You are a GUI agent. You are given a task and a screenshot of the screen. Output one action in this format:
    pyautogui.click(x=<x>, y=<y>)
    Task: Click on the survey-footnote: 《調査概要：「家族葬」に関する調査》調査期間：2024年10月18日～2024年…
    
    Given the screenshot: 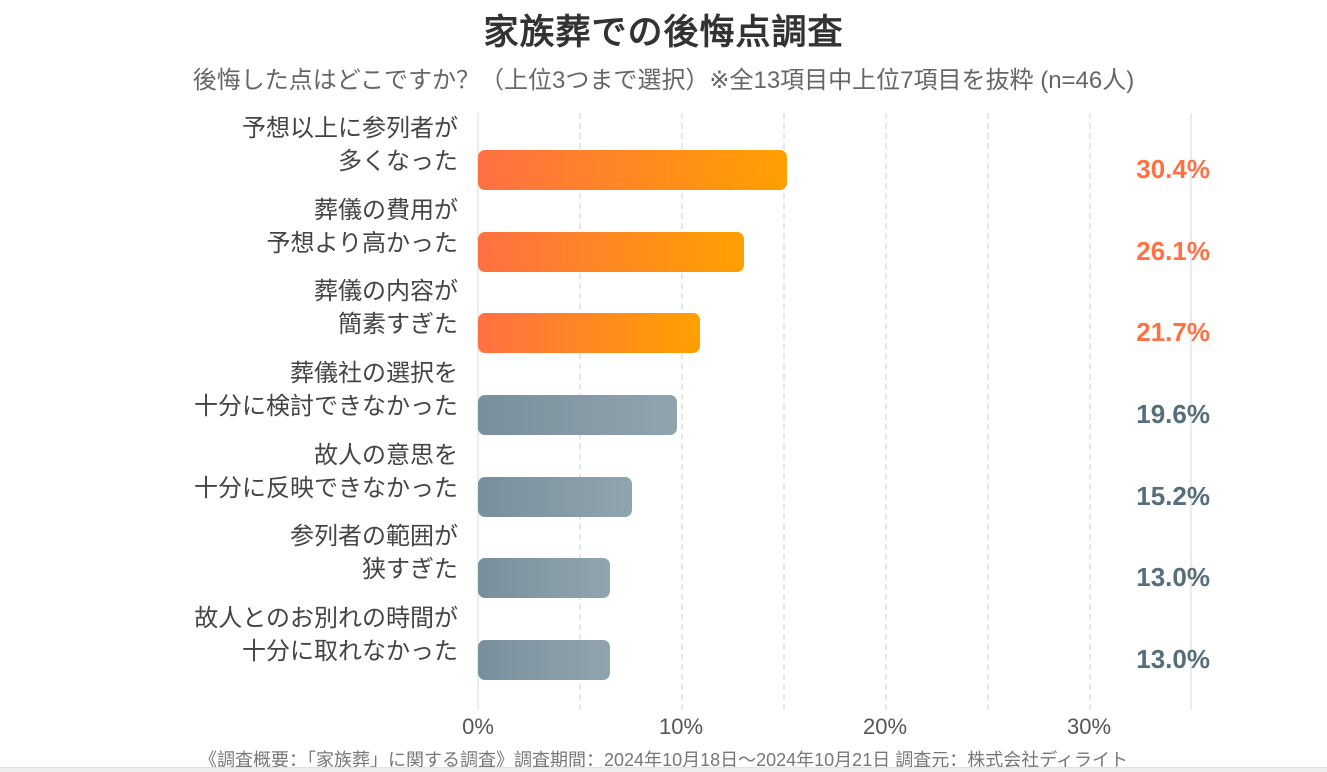 What is the action you would take?
    pyautogui.click(x=663, y=760)
    